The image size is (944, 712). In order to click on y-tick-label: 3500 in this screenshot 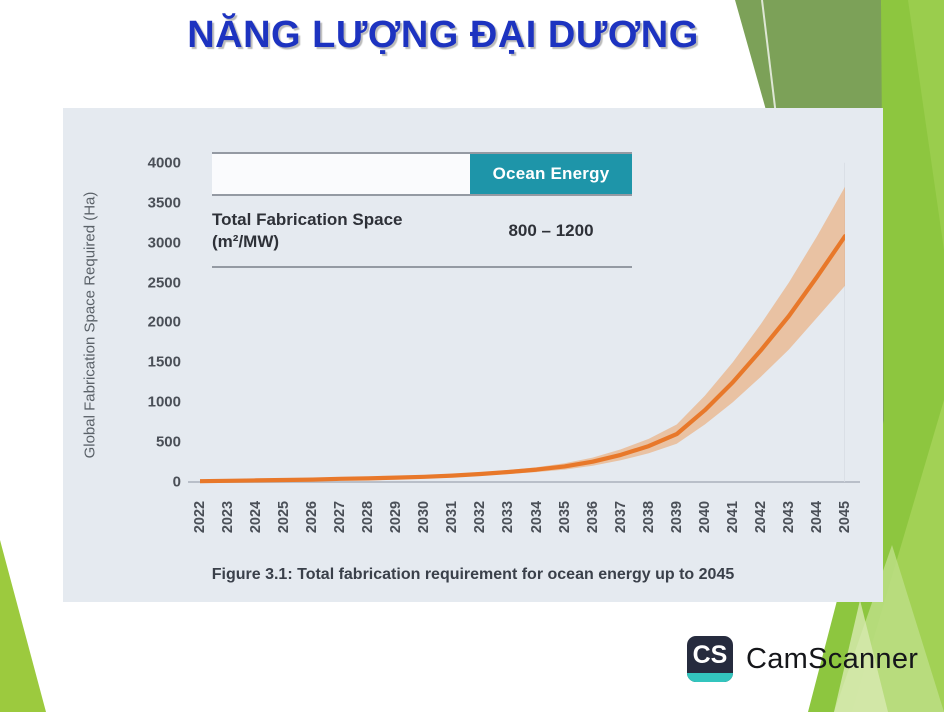, I will do `click(164, 203)`.